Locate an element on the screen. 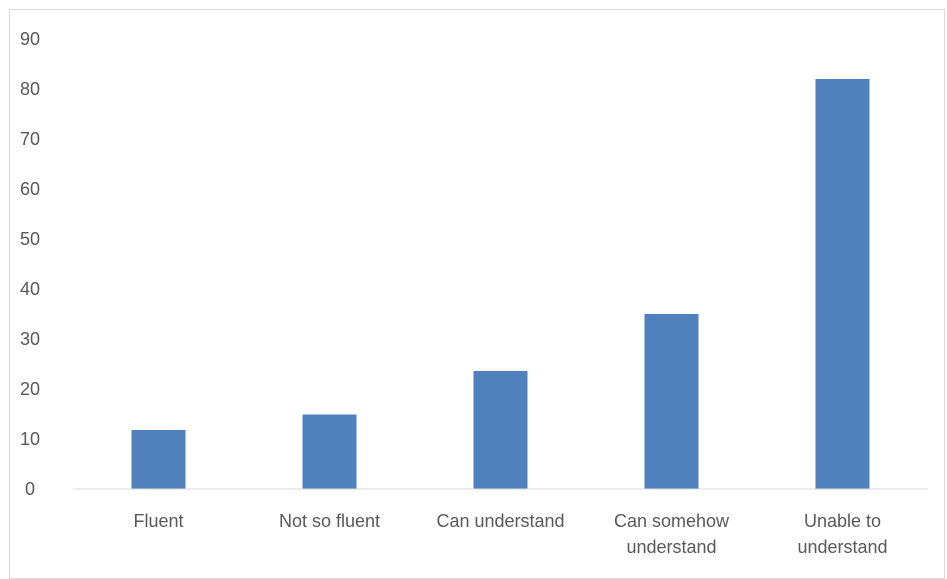 This screenshot has width=947, height=579. y-tick-label: 0 is located at coordinates (30, 489).